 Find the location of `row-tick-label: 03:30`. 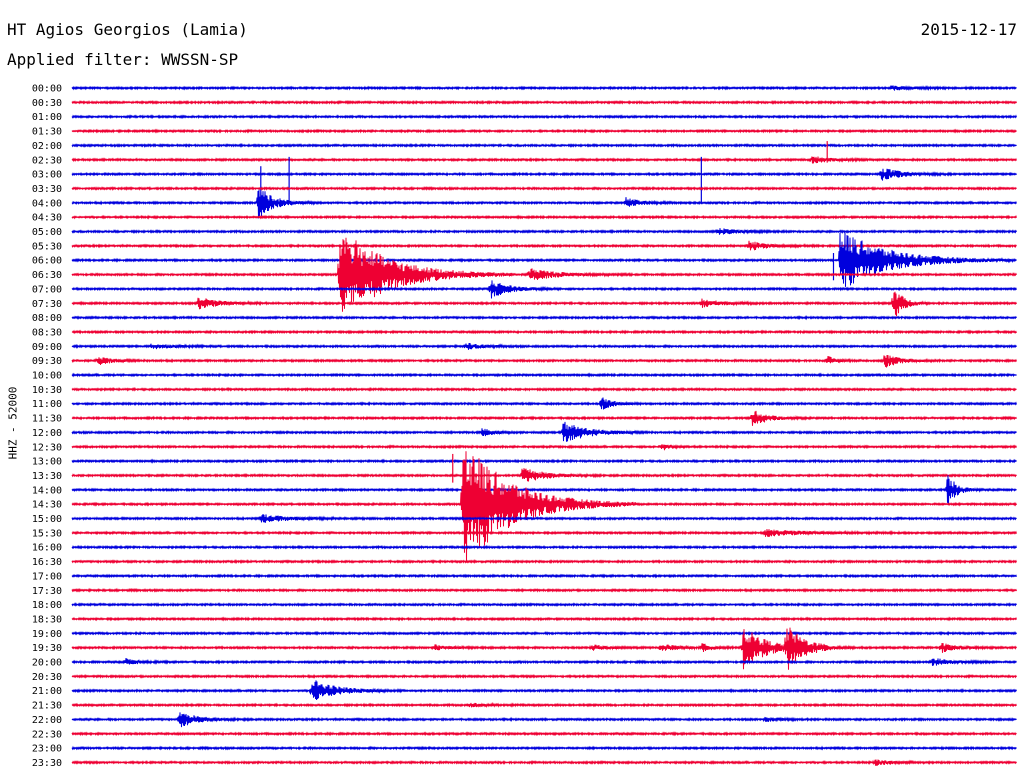

row-tick-label: 03:30 is located at coordinates (47, 189).